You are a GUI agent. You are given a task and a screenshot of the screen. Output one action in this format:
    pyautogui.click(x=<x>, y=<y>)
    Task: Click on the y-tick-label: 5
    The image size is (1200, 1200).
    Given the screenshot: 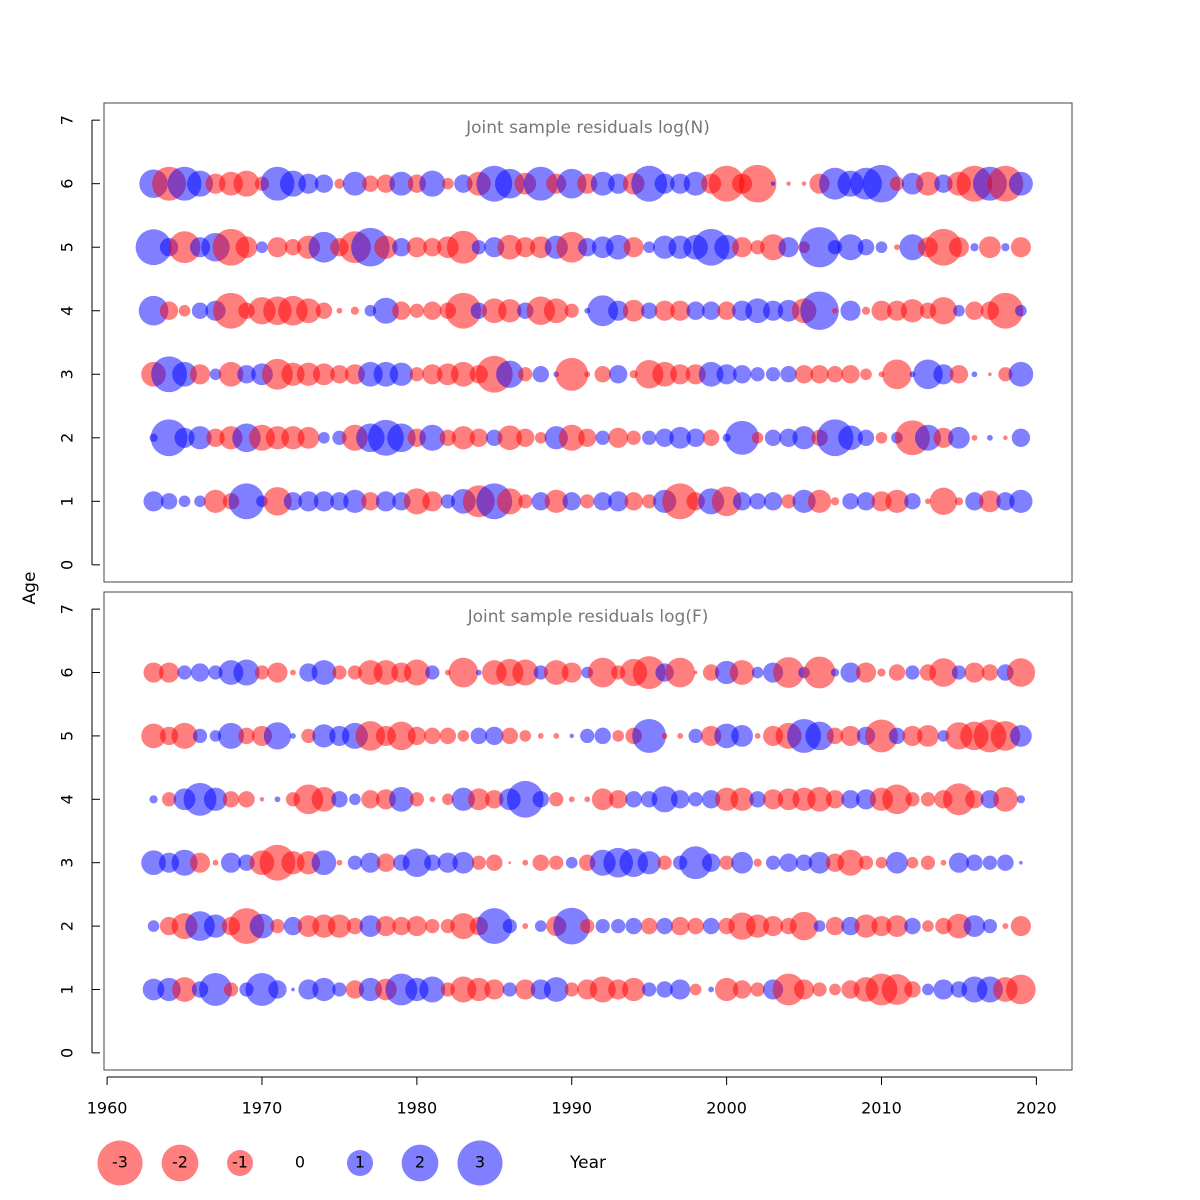 What is the action you would take?
    pyautogui.click(x=67, y=736)
    